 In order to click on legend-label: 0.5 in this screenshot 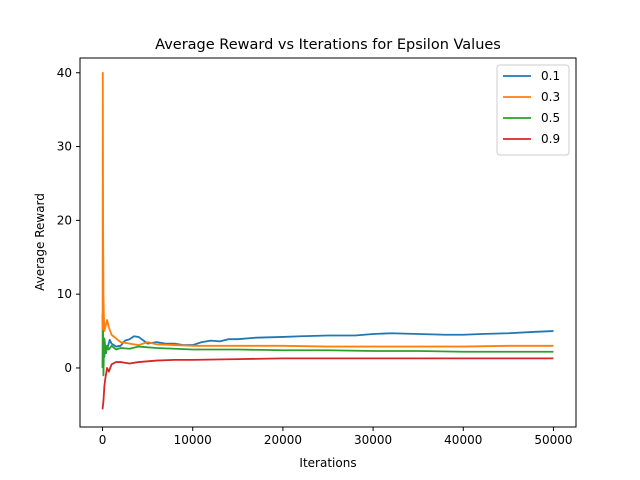, I will do `click(550, 118)`.